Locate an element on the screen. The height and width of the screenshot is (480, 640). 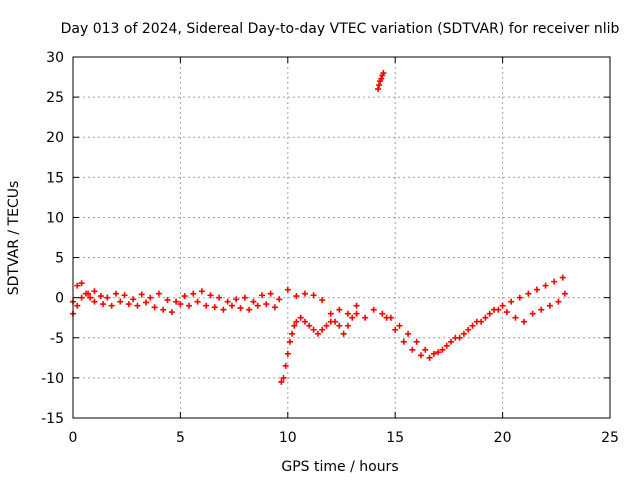
x-tick-label: 20 is located at coordinates (503, 438).